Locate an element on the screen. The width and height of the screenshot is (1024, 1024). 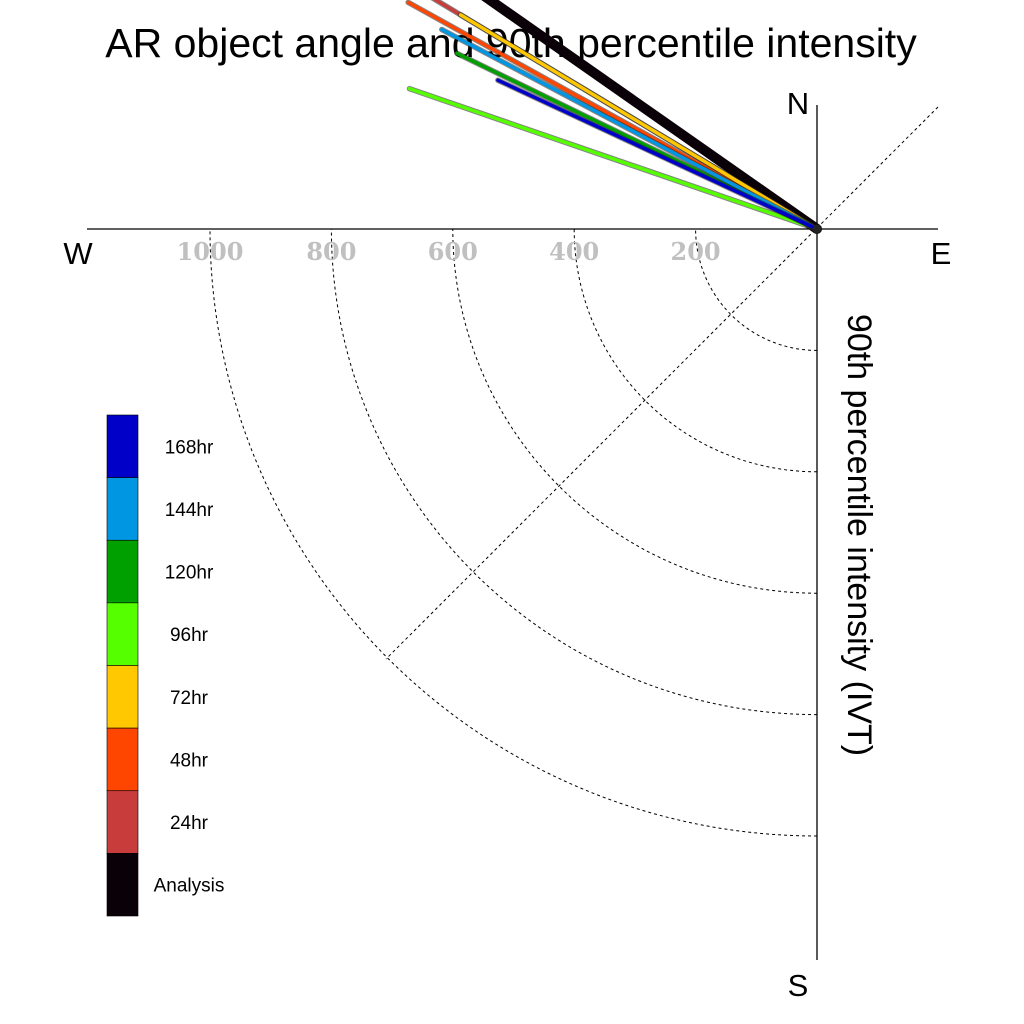
origin-point is located at coordinates (817, 229).